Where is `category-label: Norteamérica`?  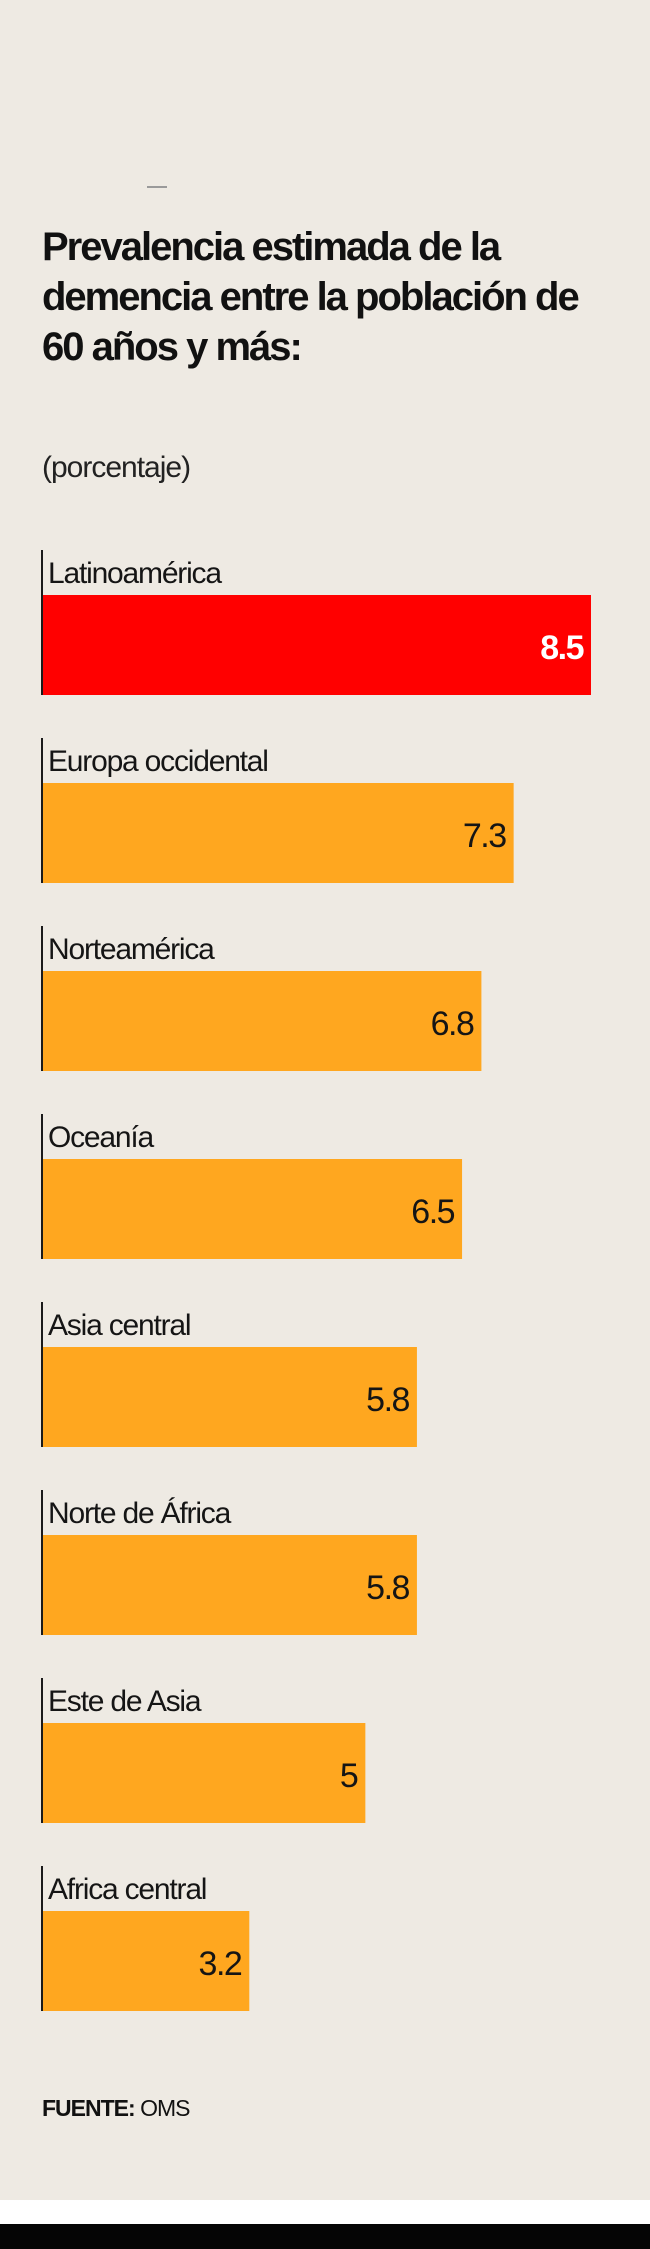
category-label: Norteamérica is located at coordinates (131, 949).